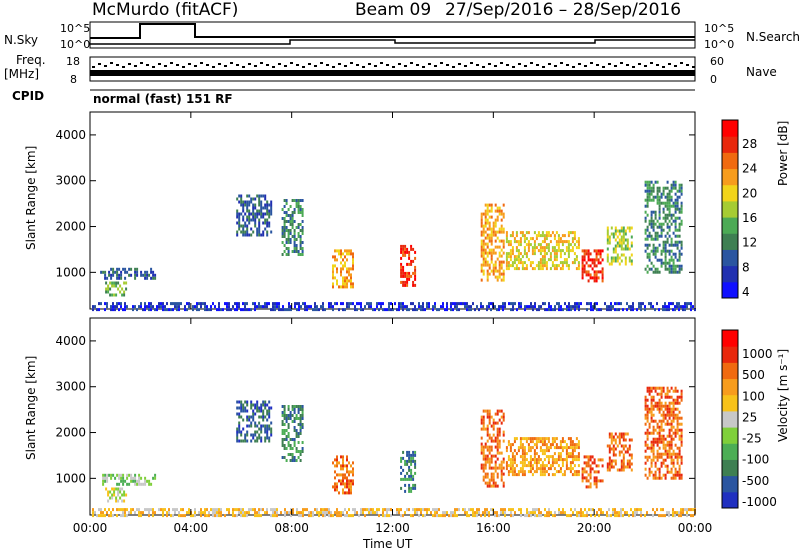  What do you see at coordinates (749, 417) in the screenshot?
I see `colorbar-tick-label: 25` at bounding box center [749, 417].